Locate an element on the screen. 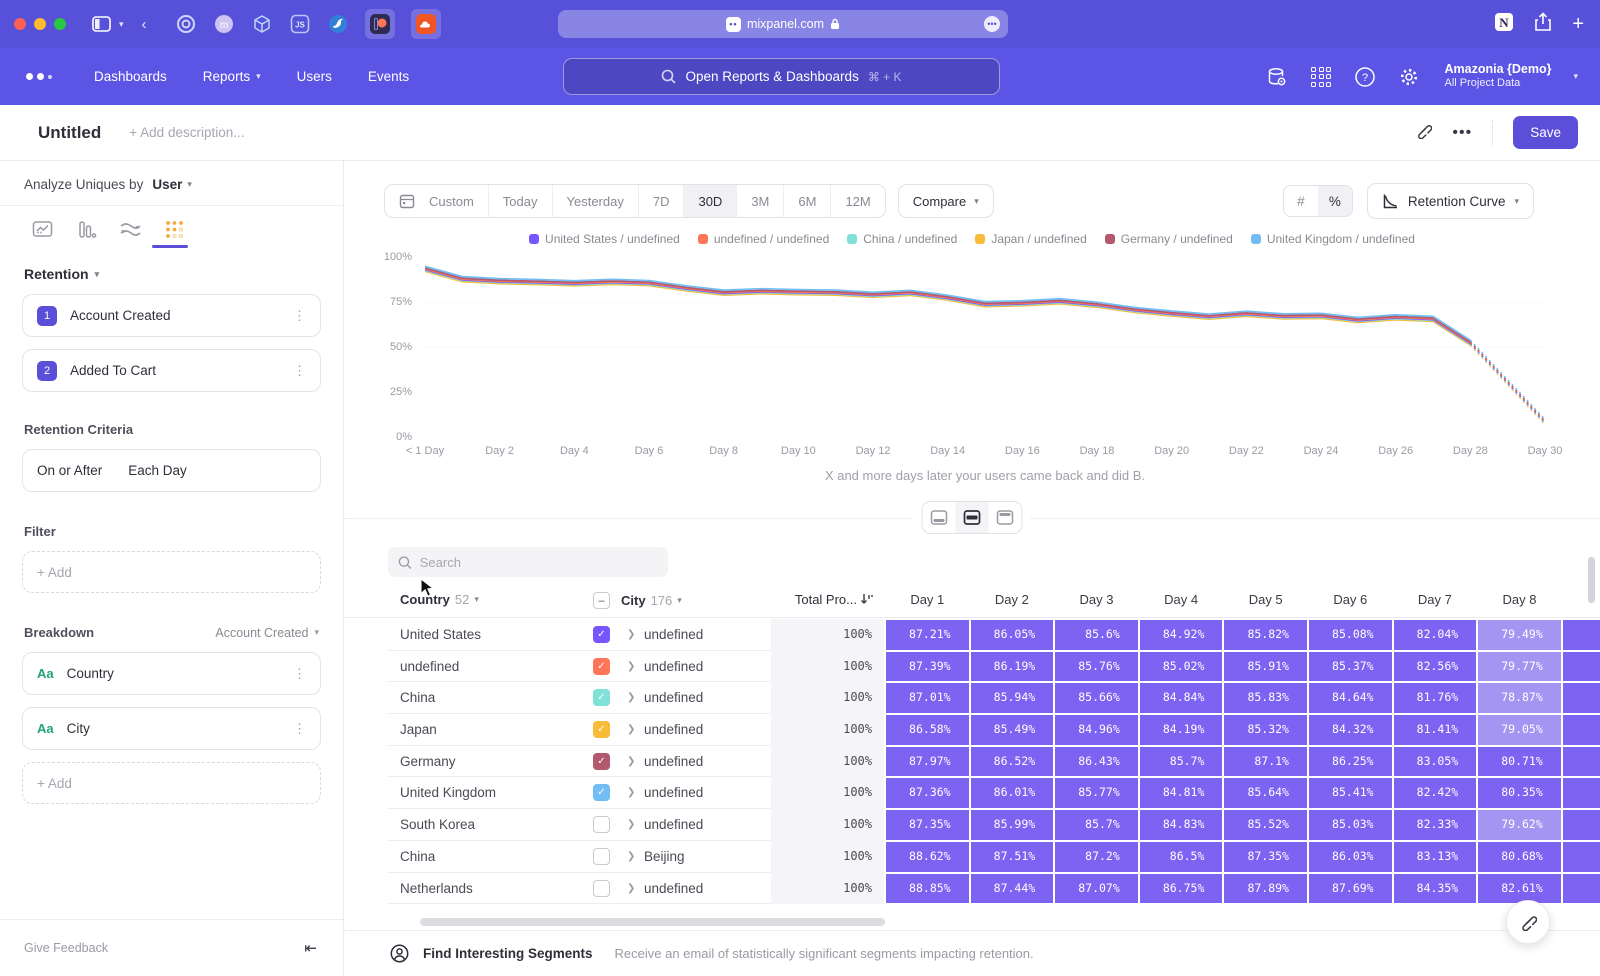 The width and height of the screenshot is (1600, 976). retention-cell: 87.36% is located at coordinates (927, 793).